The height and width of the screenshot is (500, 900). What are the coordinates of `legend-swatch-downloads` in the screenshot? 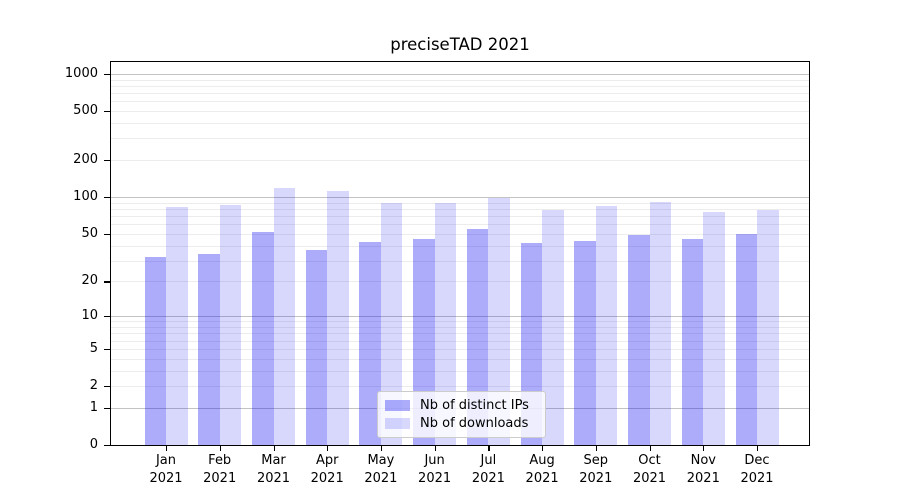 It's located at (397, 423).